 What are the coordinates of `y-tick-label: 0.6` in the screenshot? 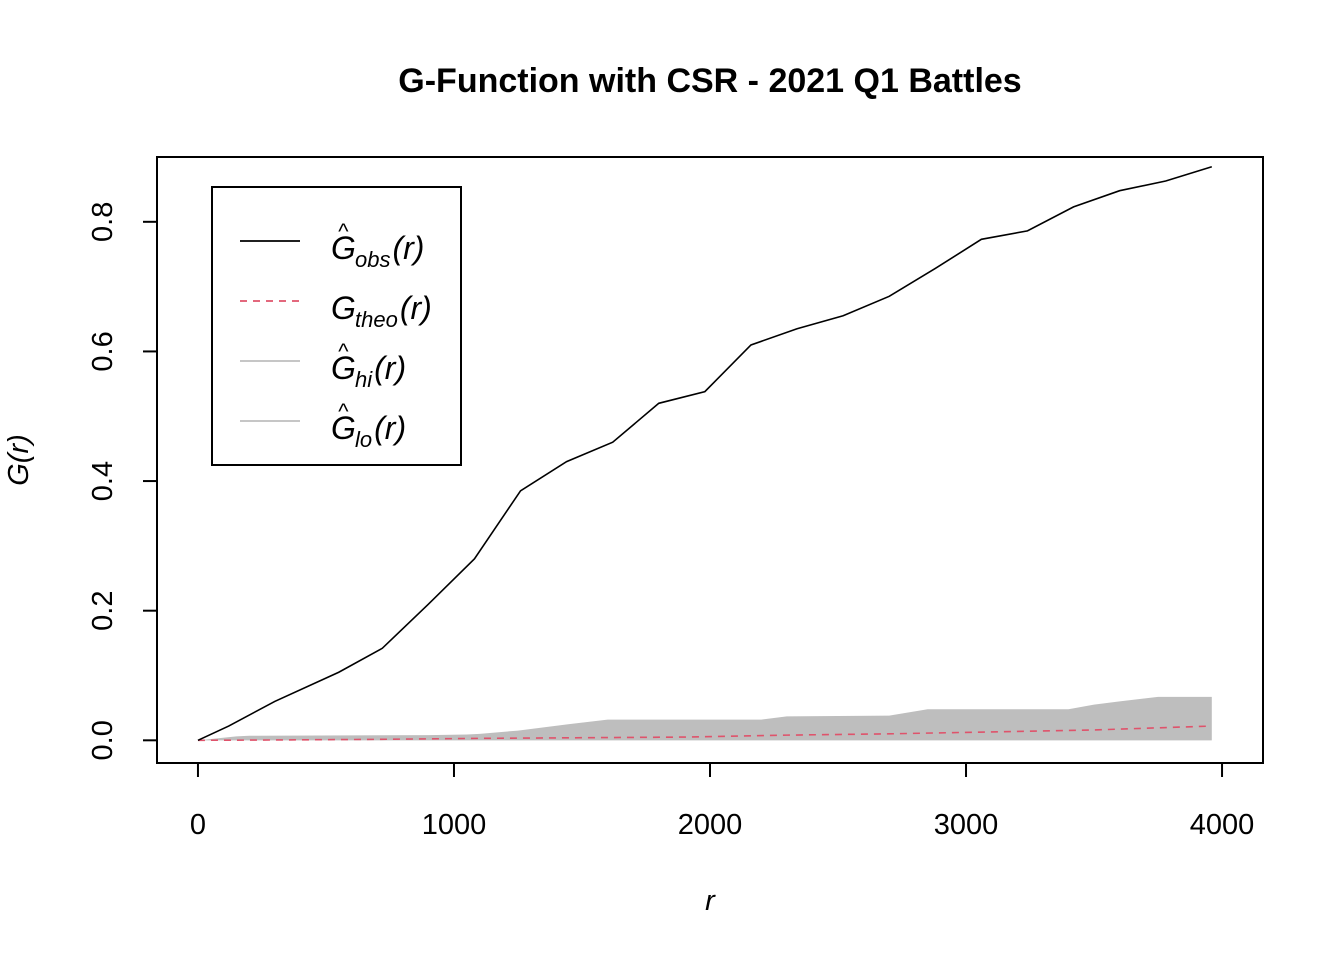 It's located at (103, 351).